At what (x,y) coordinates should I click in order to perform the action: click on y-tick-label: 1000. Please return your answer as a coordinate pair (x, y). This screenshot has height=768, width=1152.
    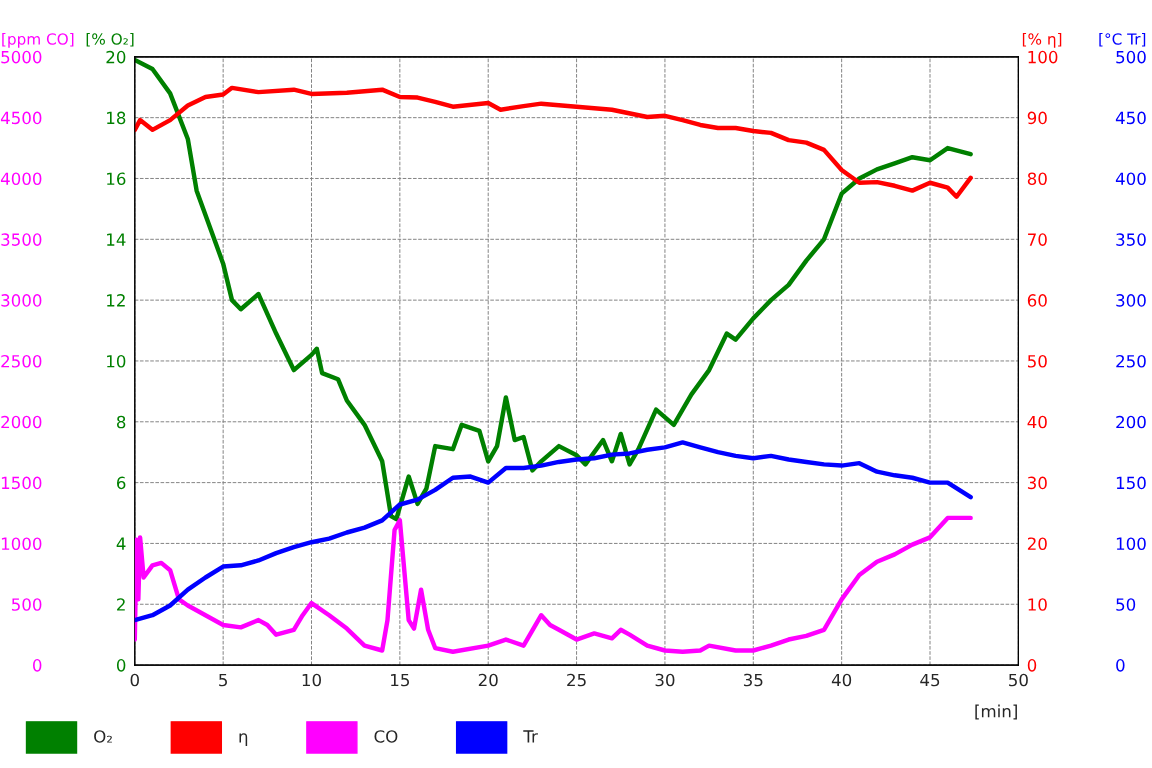
    Looking at the image, I should click on (21, 544).